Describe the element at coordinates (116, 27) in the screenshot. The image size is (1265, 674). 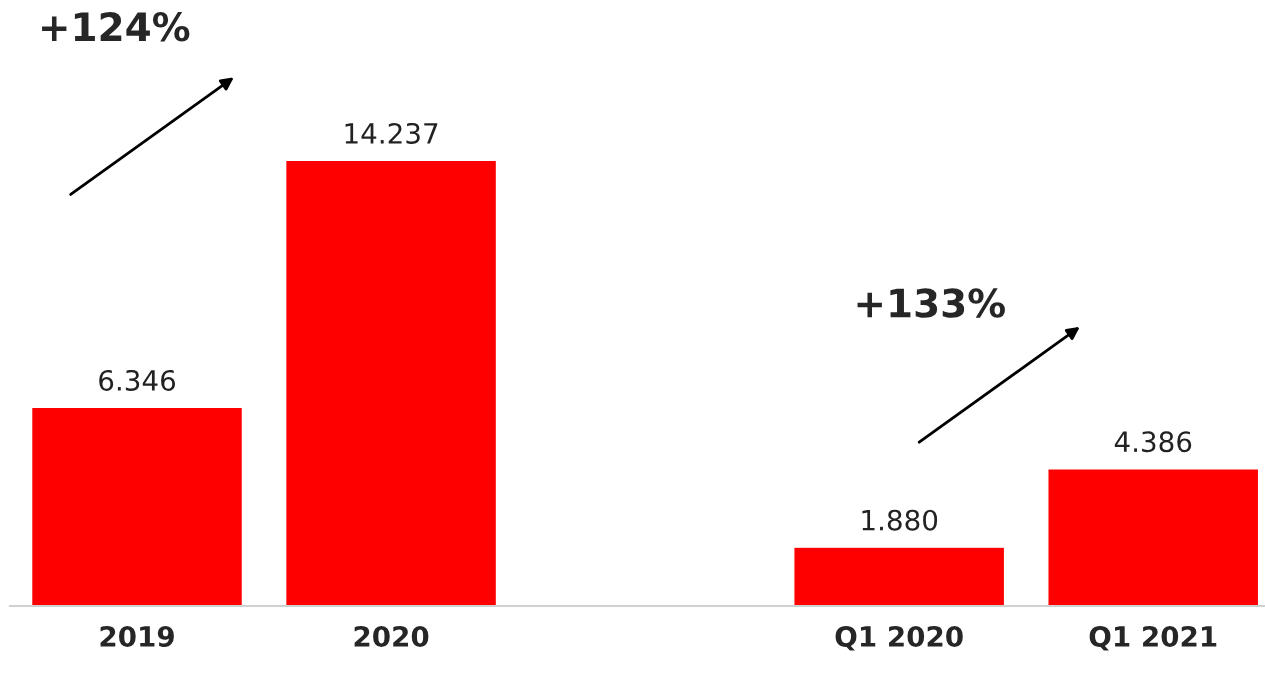
I see `text: +124%` at that location.